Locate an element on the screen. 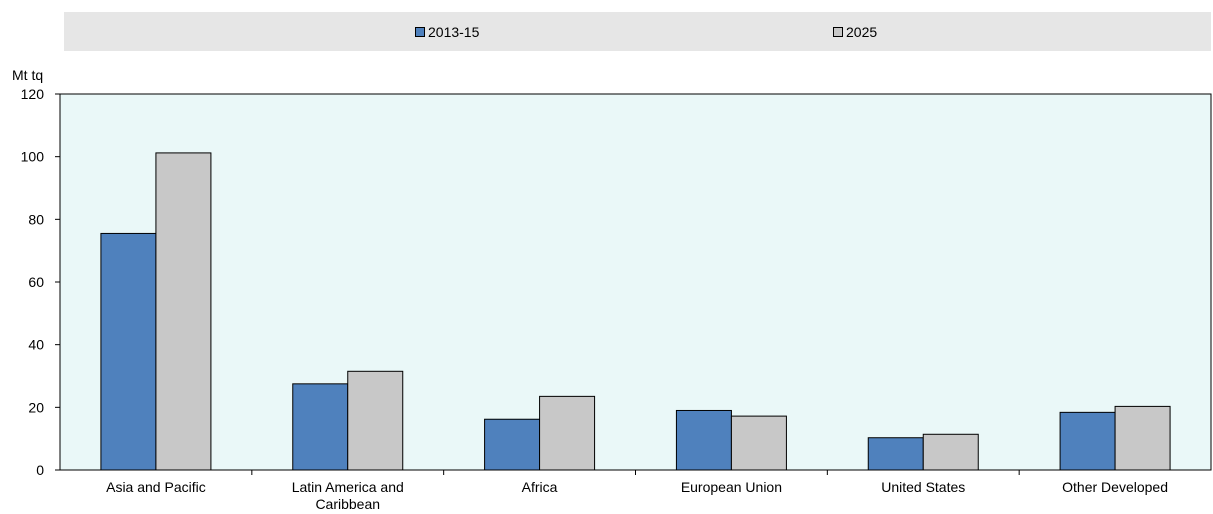 The height and width of the screenshot is (514, 1213). bar-2013-15-united-states is located at coordinates (895, 454).